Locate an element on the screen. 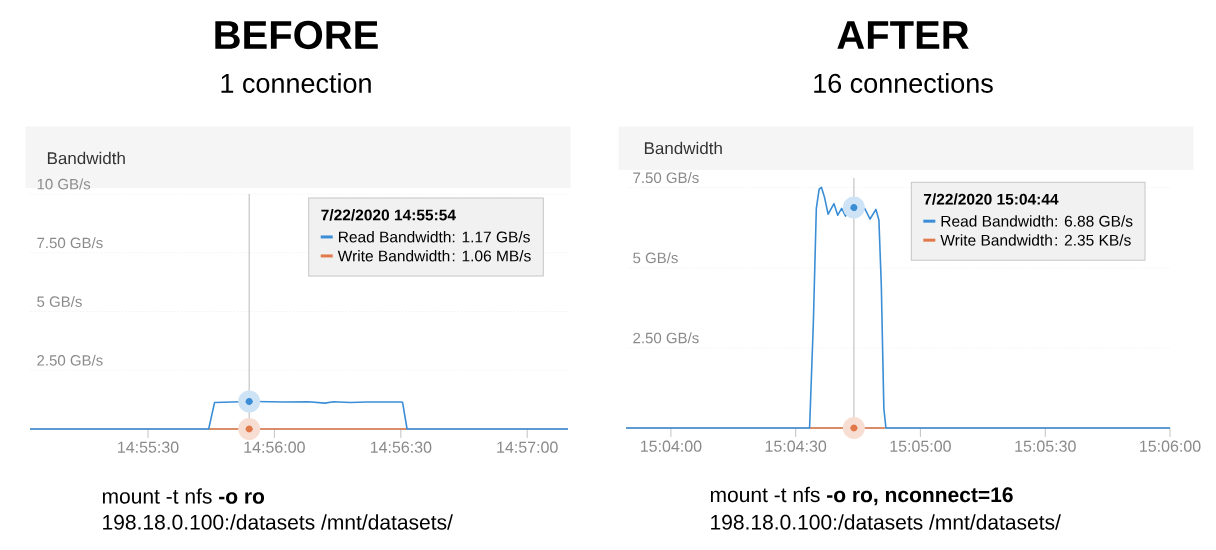 This screenshot has width=1216, height=550. x-tick-label: 15:06:00 is located at coordinates (1170, 446).